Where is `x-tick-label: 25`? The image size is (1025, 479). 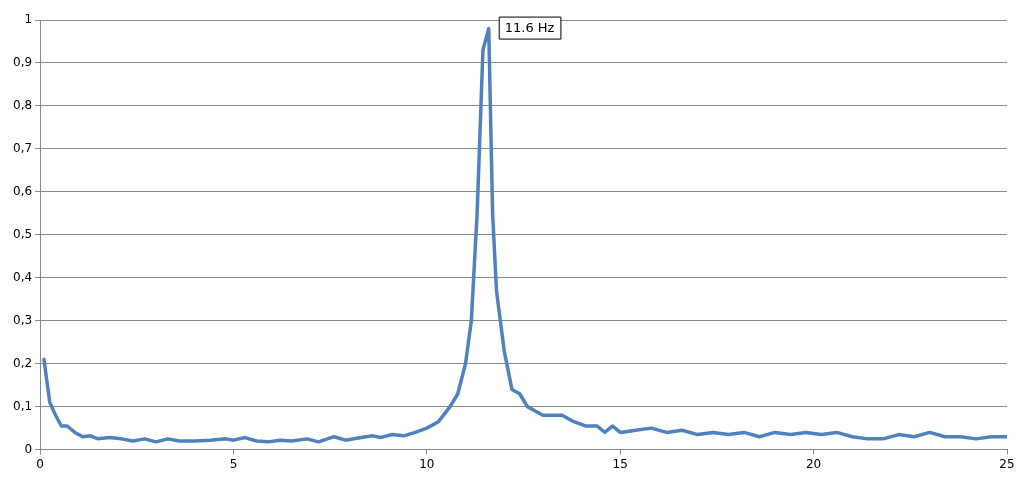
x-tick-label: 25 is located at coordinates (1007, 463).